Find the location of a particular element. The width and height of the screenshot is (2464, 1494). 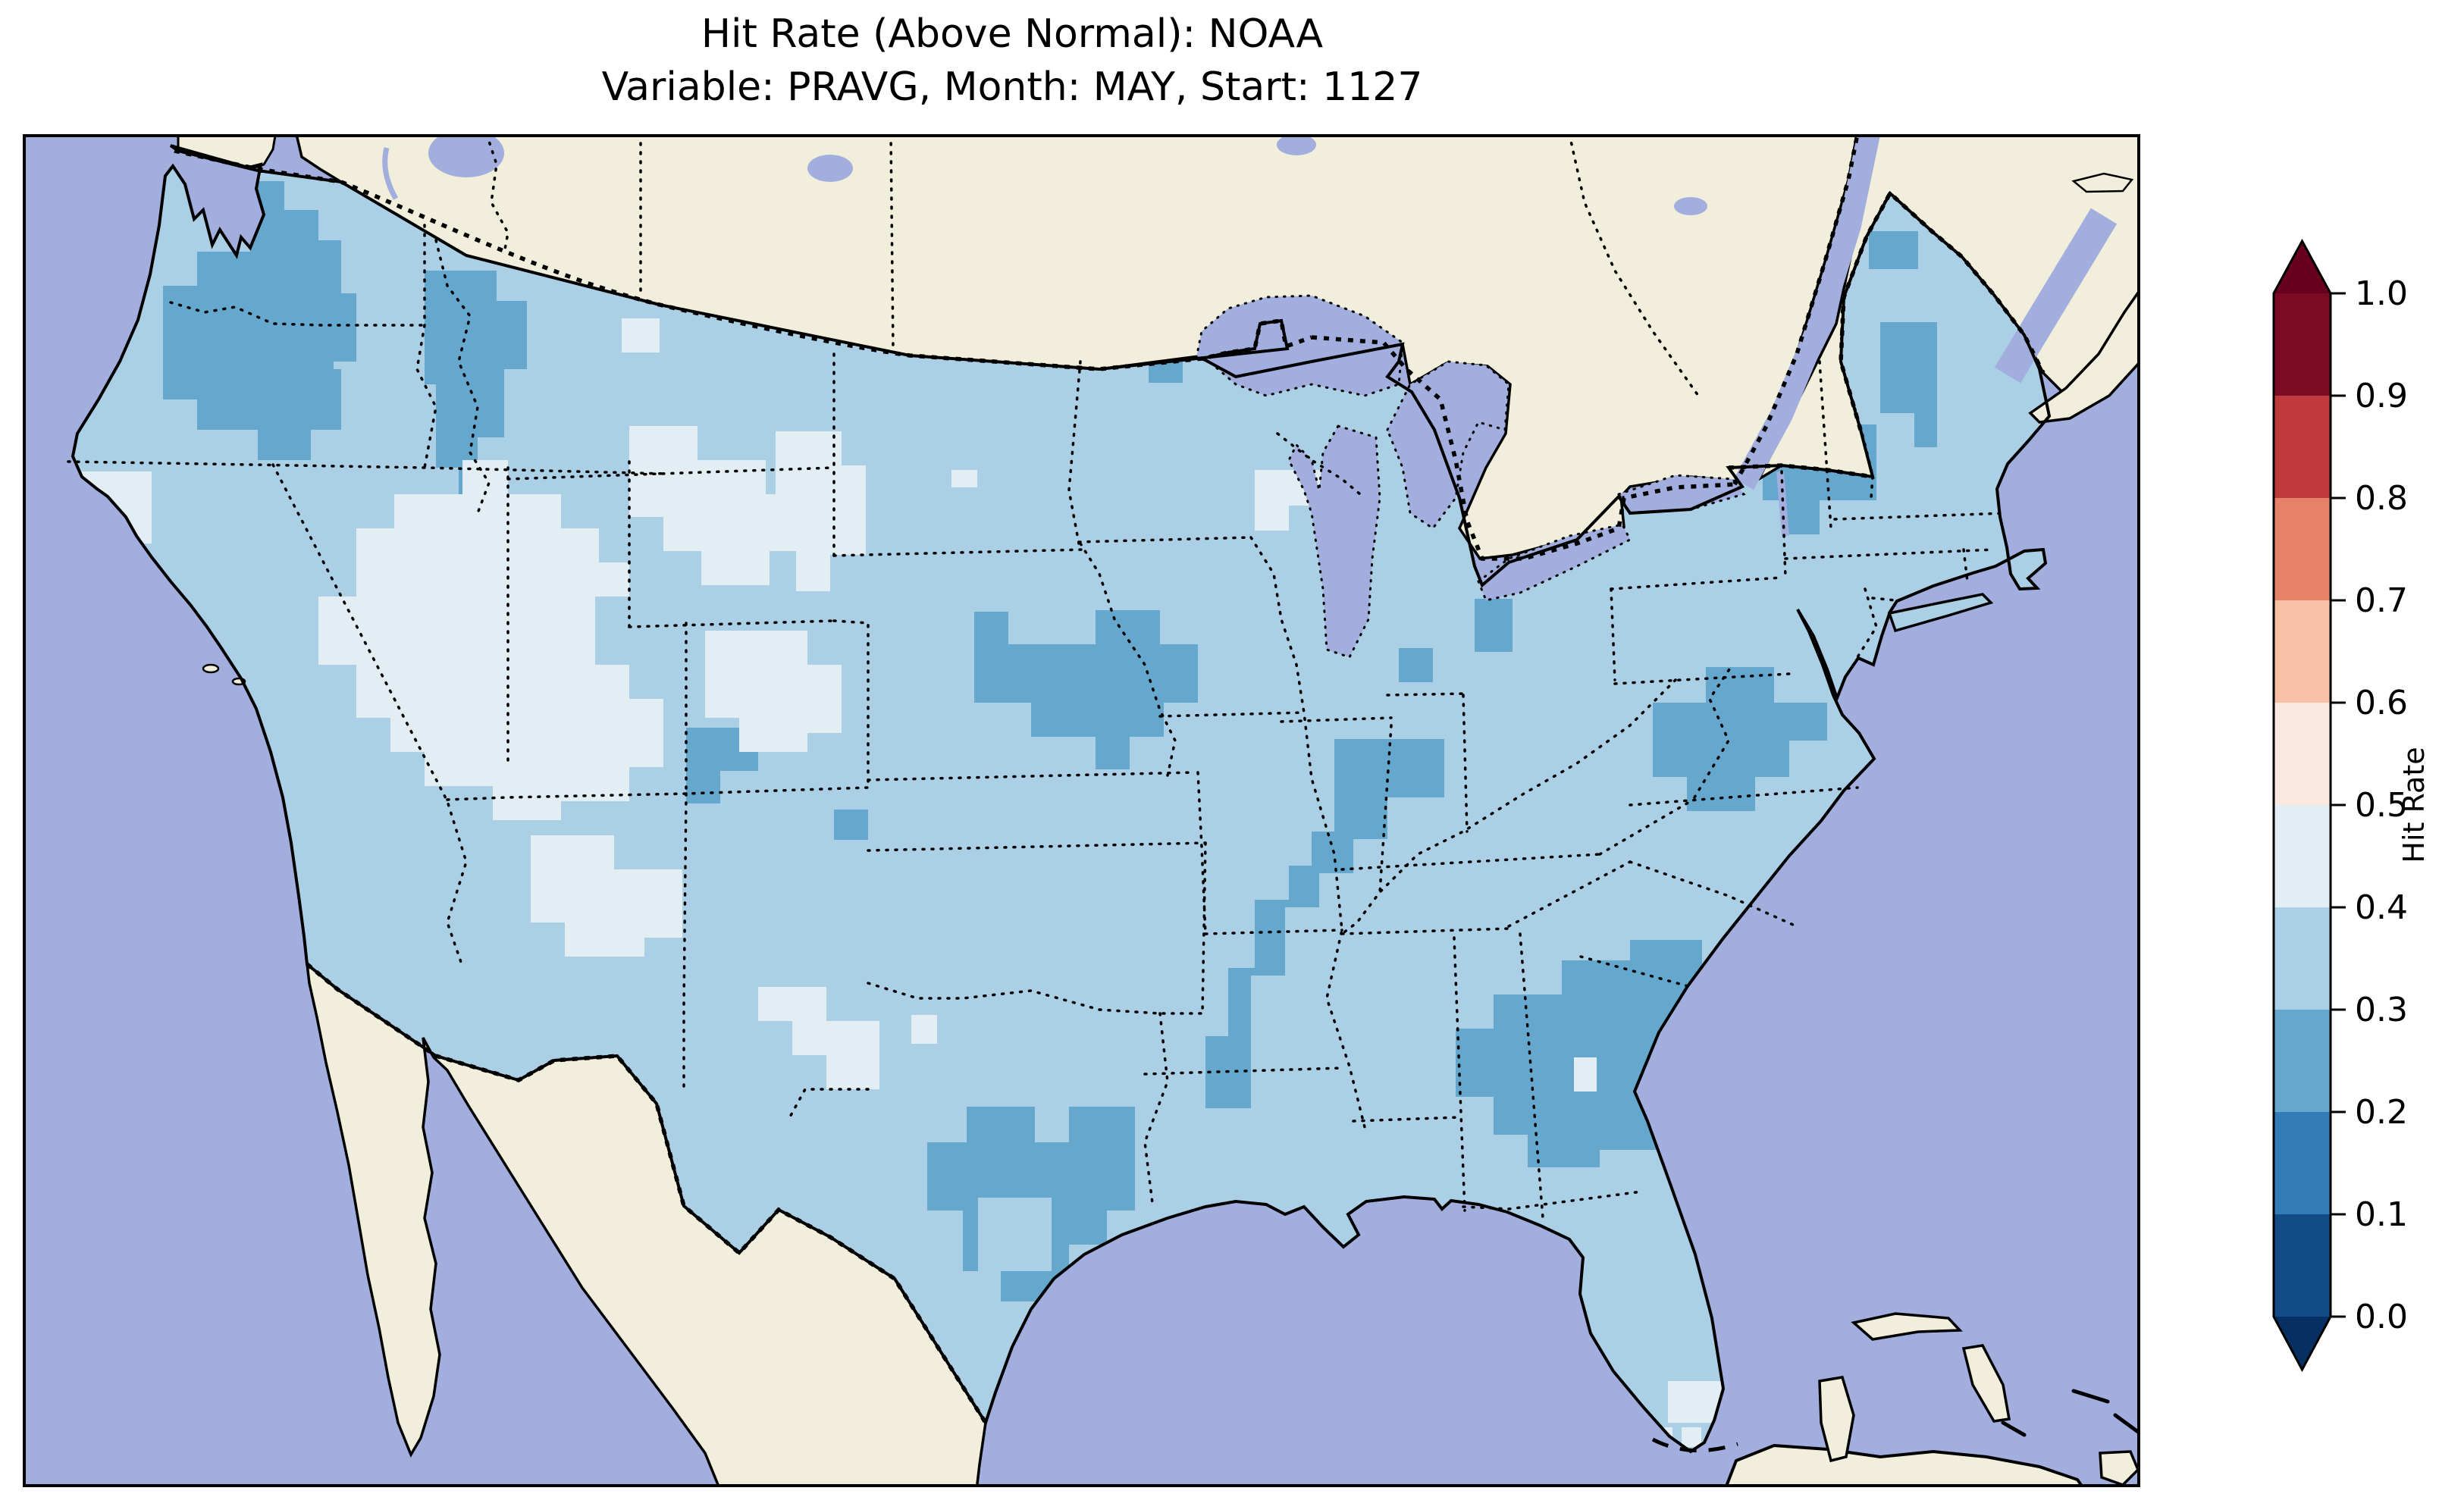

colorbar-tick-labels: 0.0 0.1 0.2 0.3 0.4 0.5 0.6 0.7 0.8 0.9 1.0 is located at coordinates (2381, 805).